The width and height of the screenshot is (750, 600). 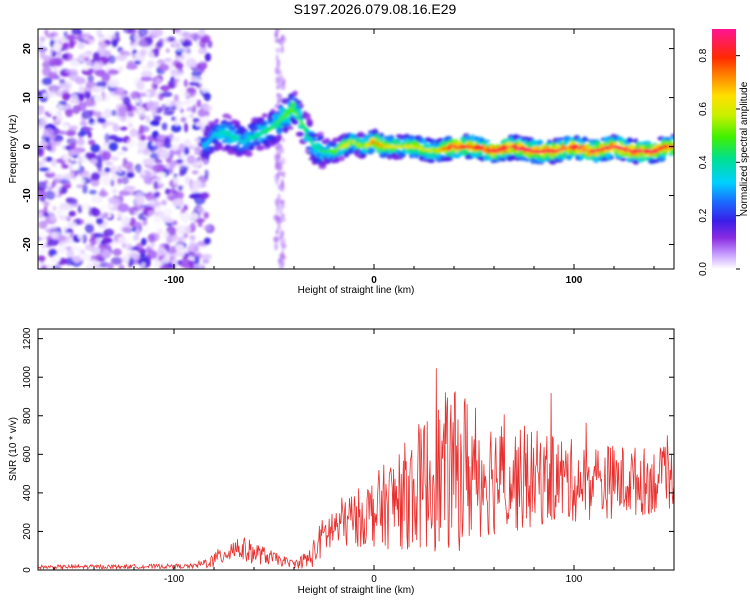 What do you see at coordinates (27, 454) in the screenshot?
I see `y-tick-label: 600` at bounding box center [27, 454].